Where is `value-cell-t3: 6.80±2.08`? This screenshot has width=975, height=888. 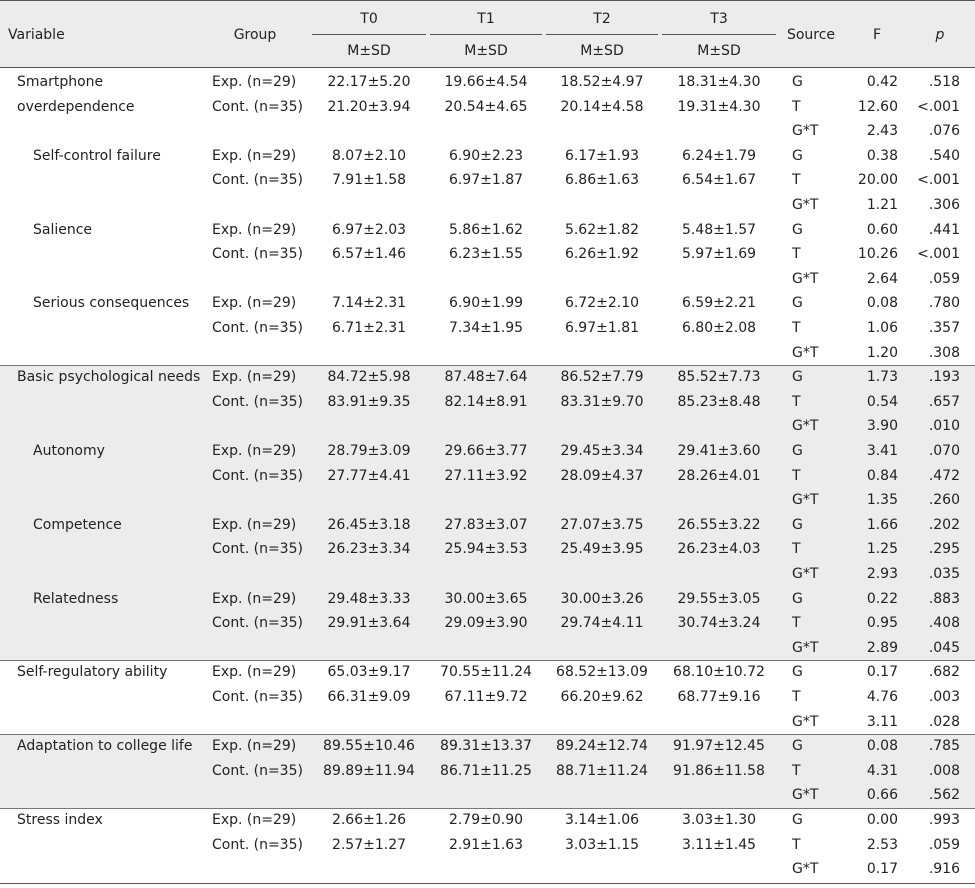 value-cell-t3: 6.80±2.08 is located at coordinates (719, 328).